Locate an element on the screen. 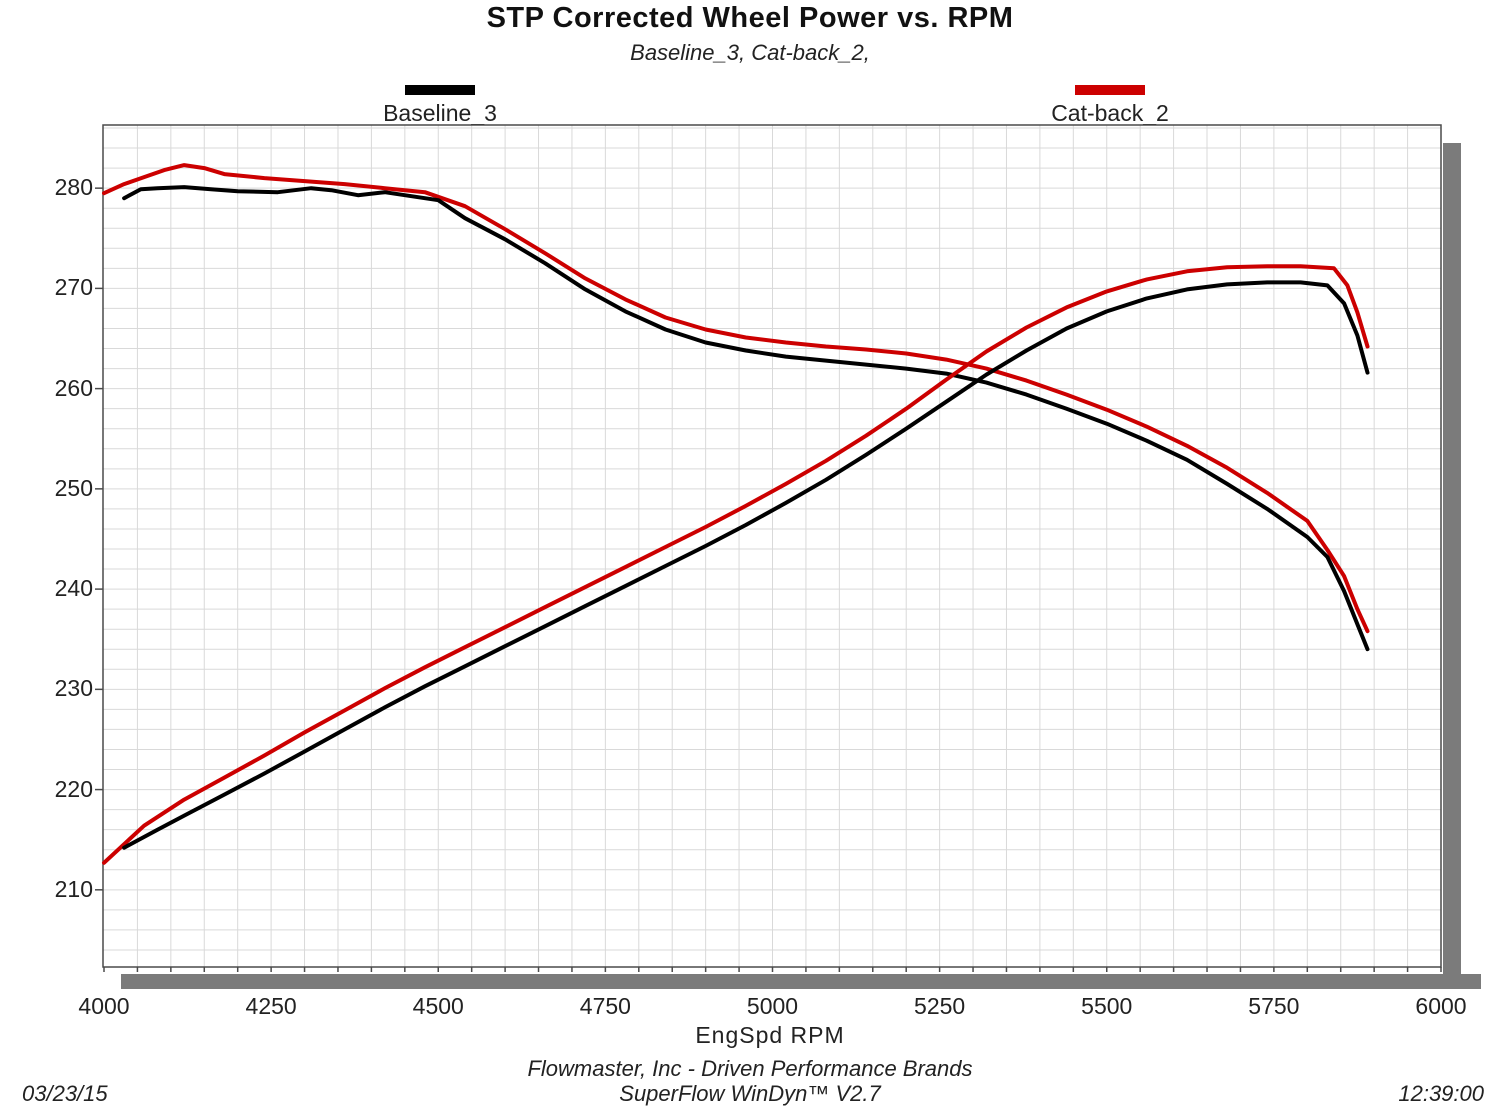  legend-swatch-baseline is located at coordinates (440, 90).